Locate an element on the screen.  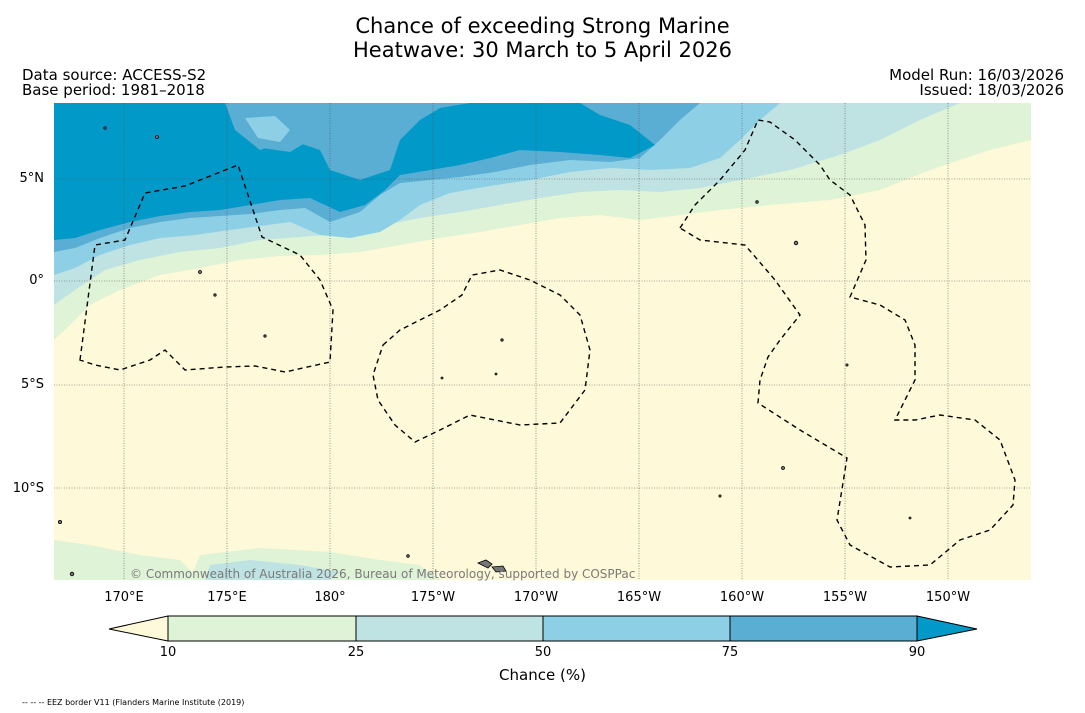
lon-label-175e: 175°E is located at coordinates (227, 597).